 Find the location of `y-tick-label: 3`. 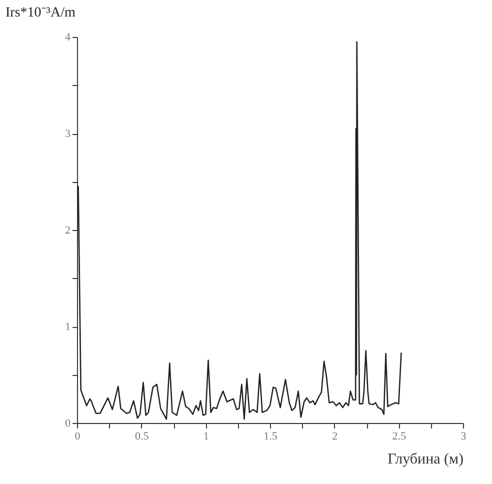

y-tick-label: 3 is located at coordinates (68, 134).